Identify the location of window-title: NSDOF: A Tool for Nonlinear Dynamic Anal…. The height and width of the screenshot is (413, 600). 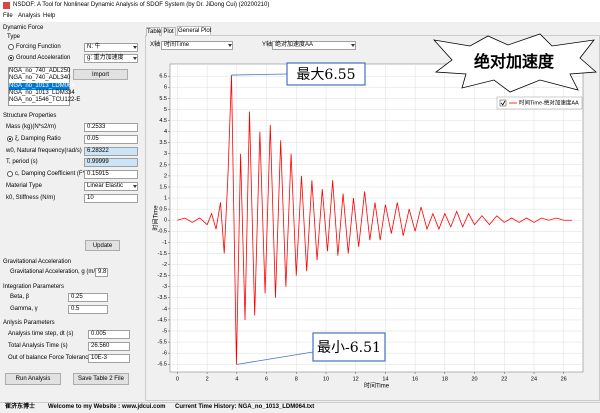
(141, 5).